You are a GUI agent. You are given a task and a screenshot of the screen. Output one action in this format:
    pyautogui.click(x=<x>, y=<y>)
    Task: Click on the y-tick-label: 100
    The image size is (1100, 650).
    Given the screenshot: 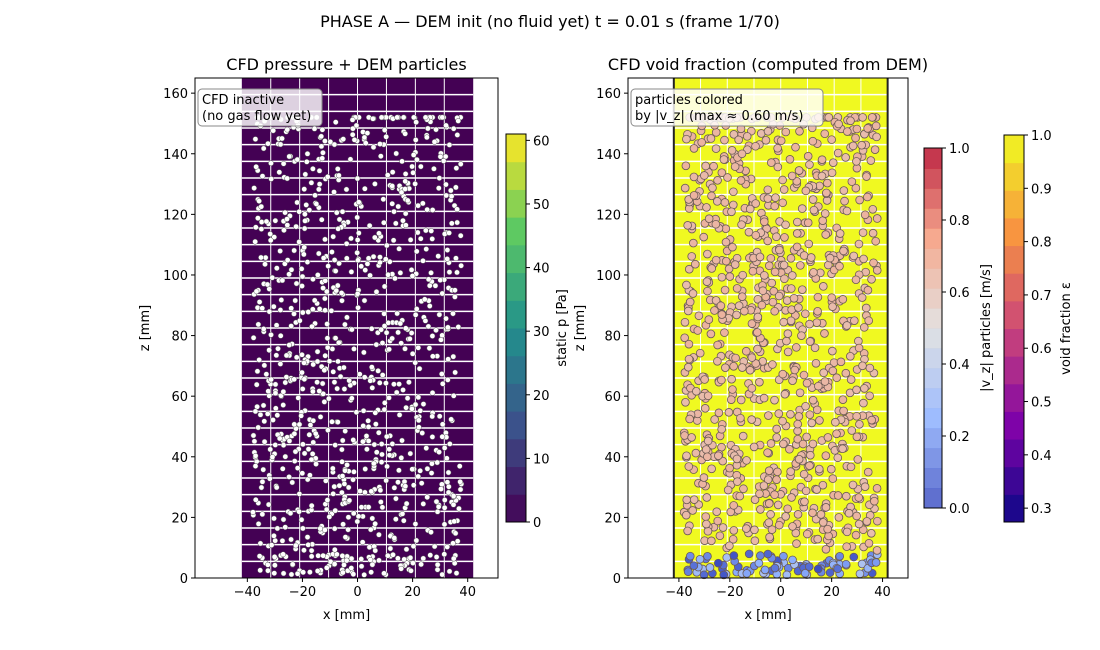 What is the action you would take?
    pyautogui.click(x=175, y=276)
    